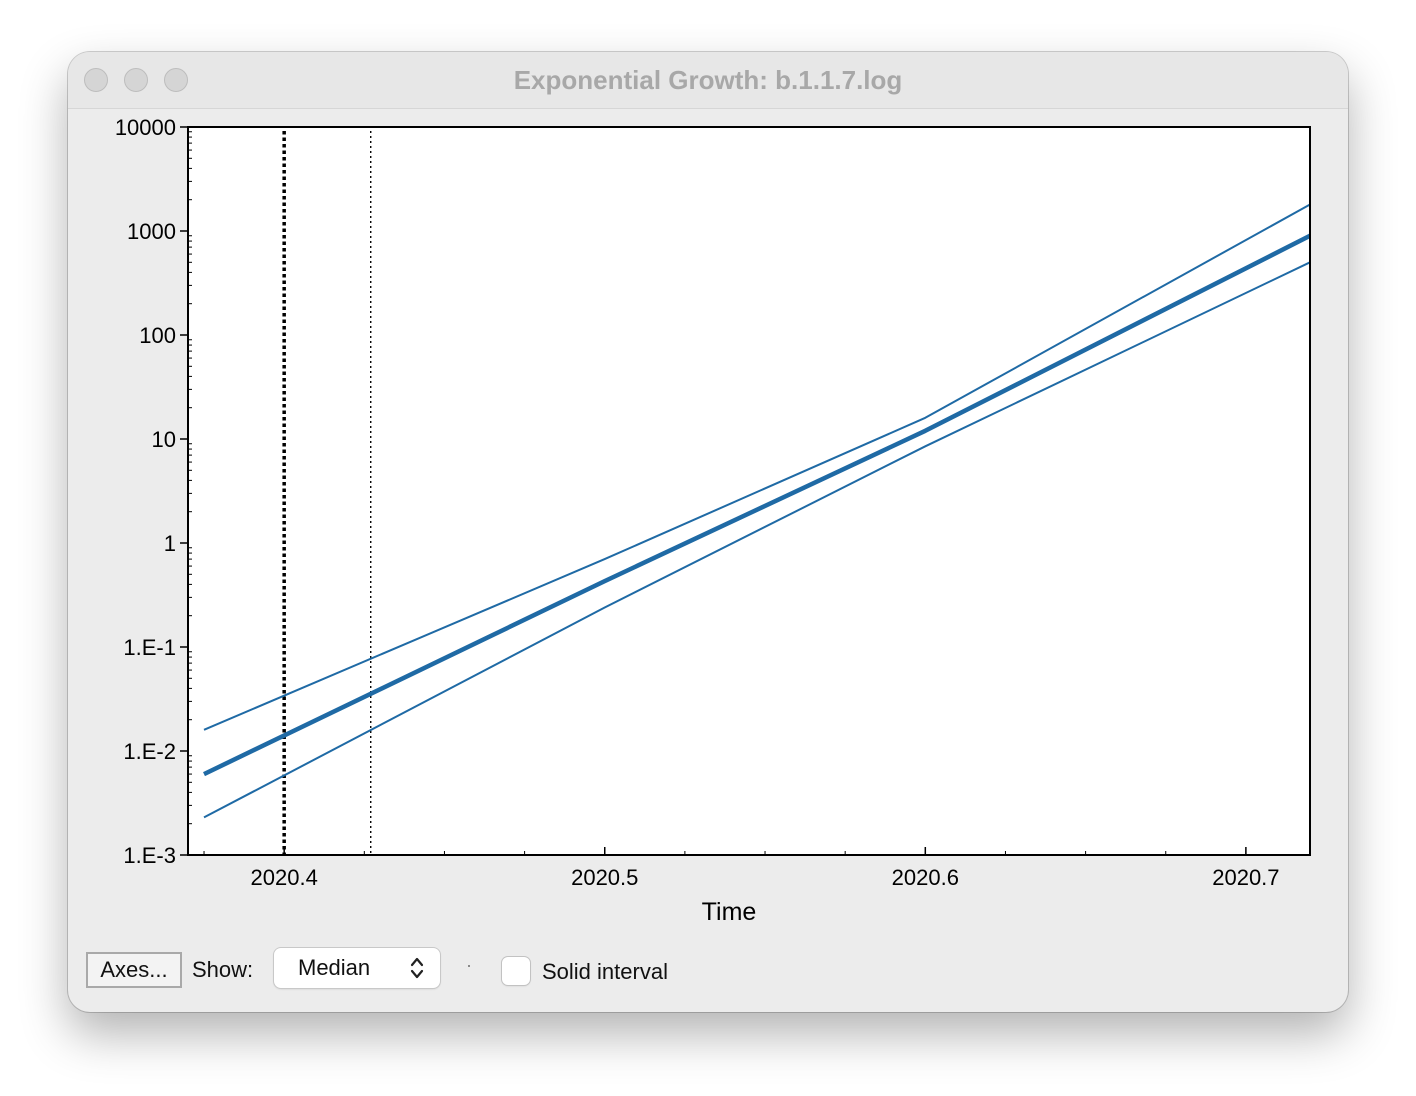  I want to click on y-tick-label: 1, so click(170, 543).